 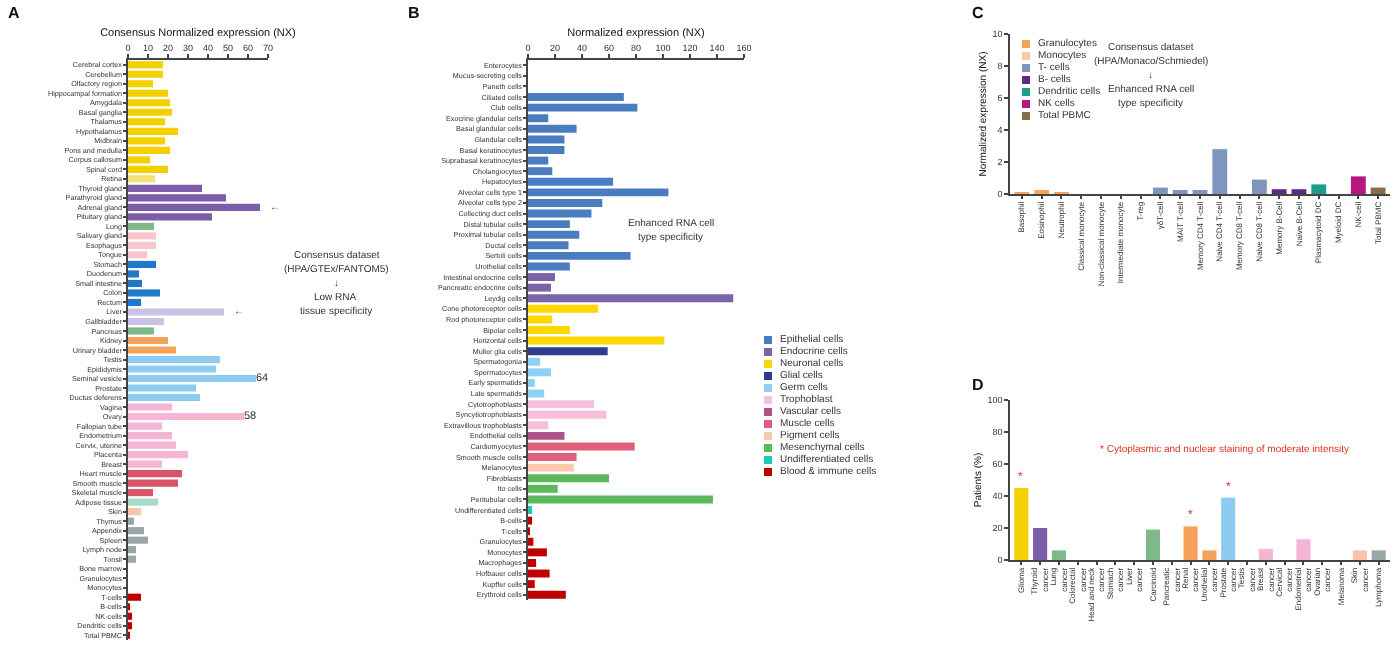 What do you see at coordinates (978, 385) in the screenshot?
I see `chart-title: D` at bounding box center [978, 385].